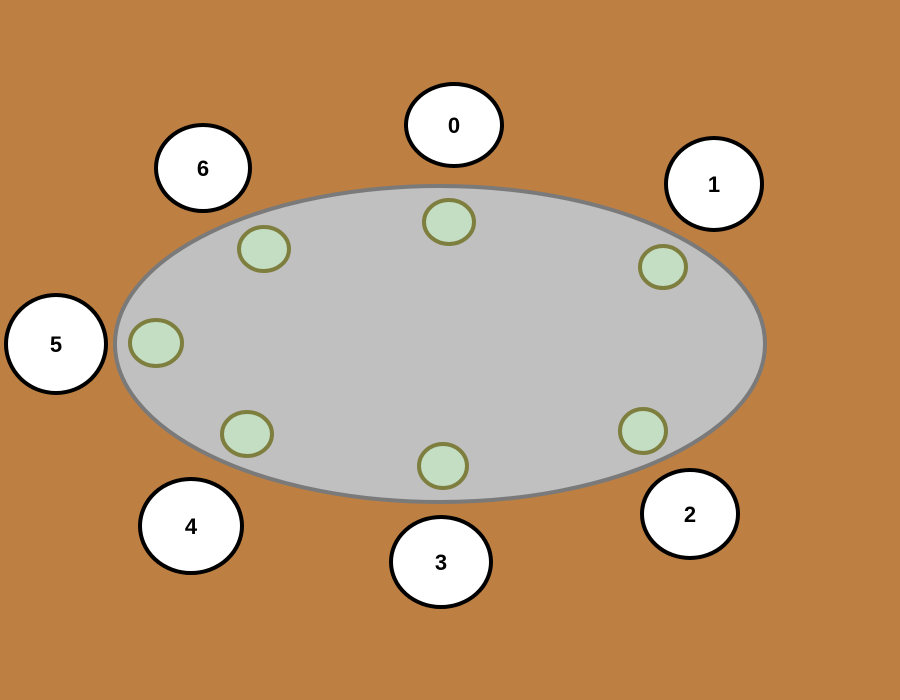 This screenshot has width=900, height=700. I want to click on seat-label: 0, so click(454, 125).